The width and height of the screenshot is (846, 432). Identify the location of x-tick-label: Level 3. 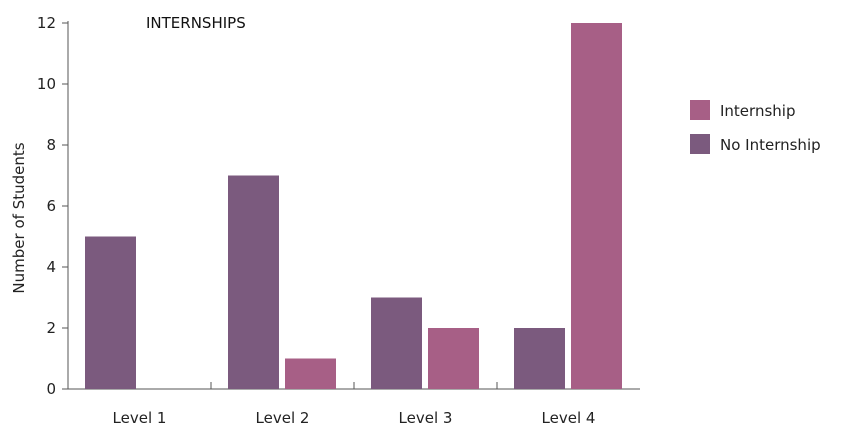
(426, 418).